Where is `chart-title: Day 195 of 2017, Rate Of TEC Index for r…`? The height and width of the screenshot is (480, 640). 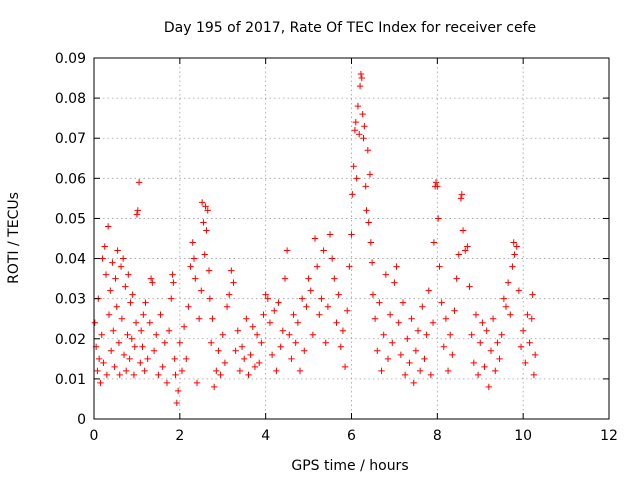 chart-title: Day 195 of 2017, Rate Of TEC Index for r… is located at coordinates (350, 28).